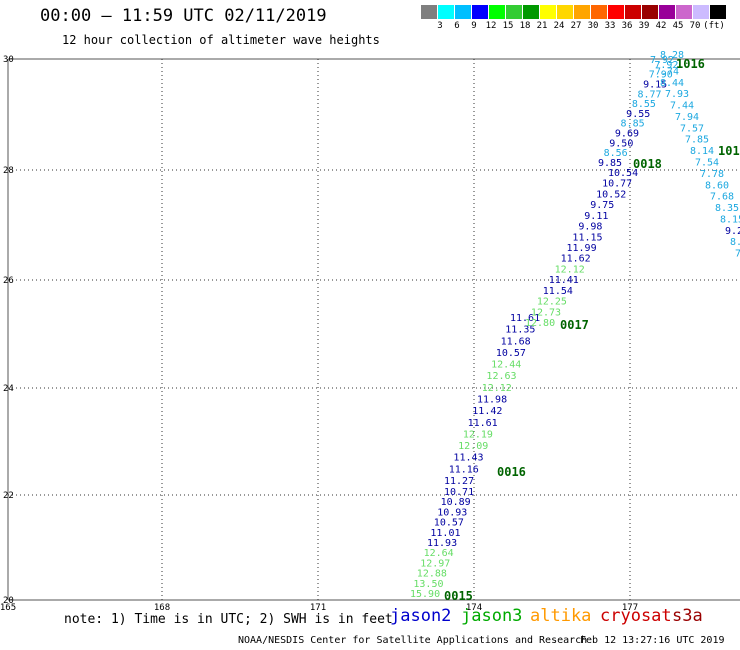  What do you see at coordinates (610, 26) in the screenshot?
I see `legend-label: 33` at bounding box center [610, 26].